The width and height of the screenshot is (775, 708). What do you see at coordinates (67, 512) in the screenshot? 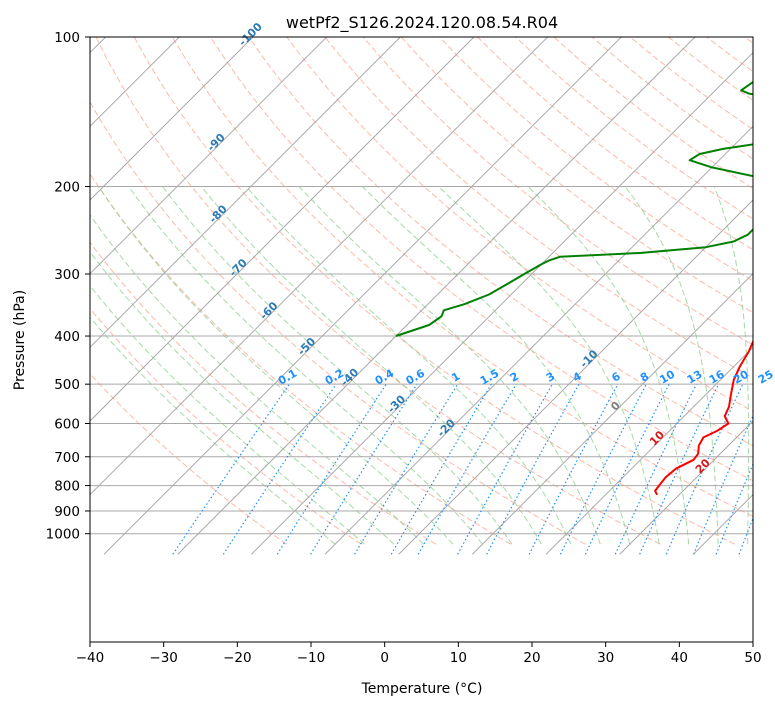
I see `y-tick-label: 900` at bounding box center [67, 512].